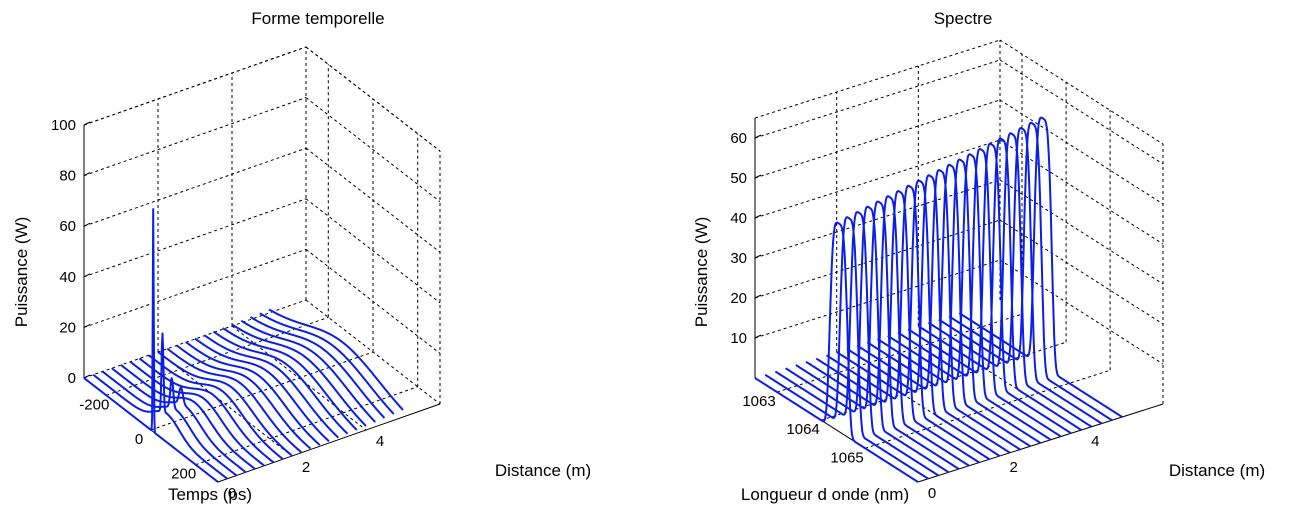  What do you see at coordinates (317, 18) in the screenshot?
I see `chart-title: Forme temporelle` at bounding box center [317, 18].